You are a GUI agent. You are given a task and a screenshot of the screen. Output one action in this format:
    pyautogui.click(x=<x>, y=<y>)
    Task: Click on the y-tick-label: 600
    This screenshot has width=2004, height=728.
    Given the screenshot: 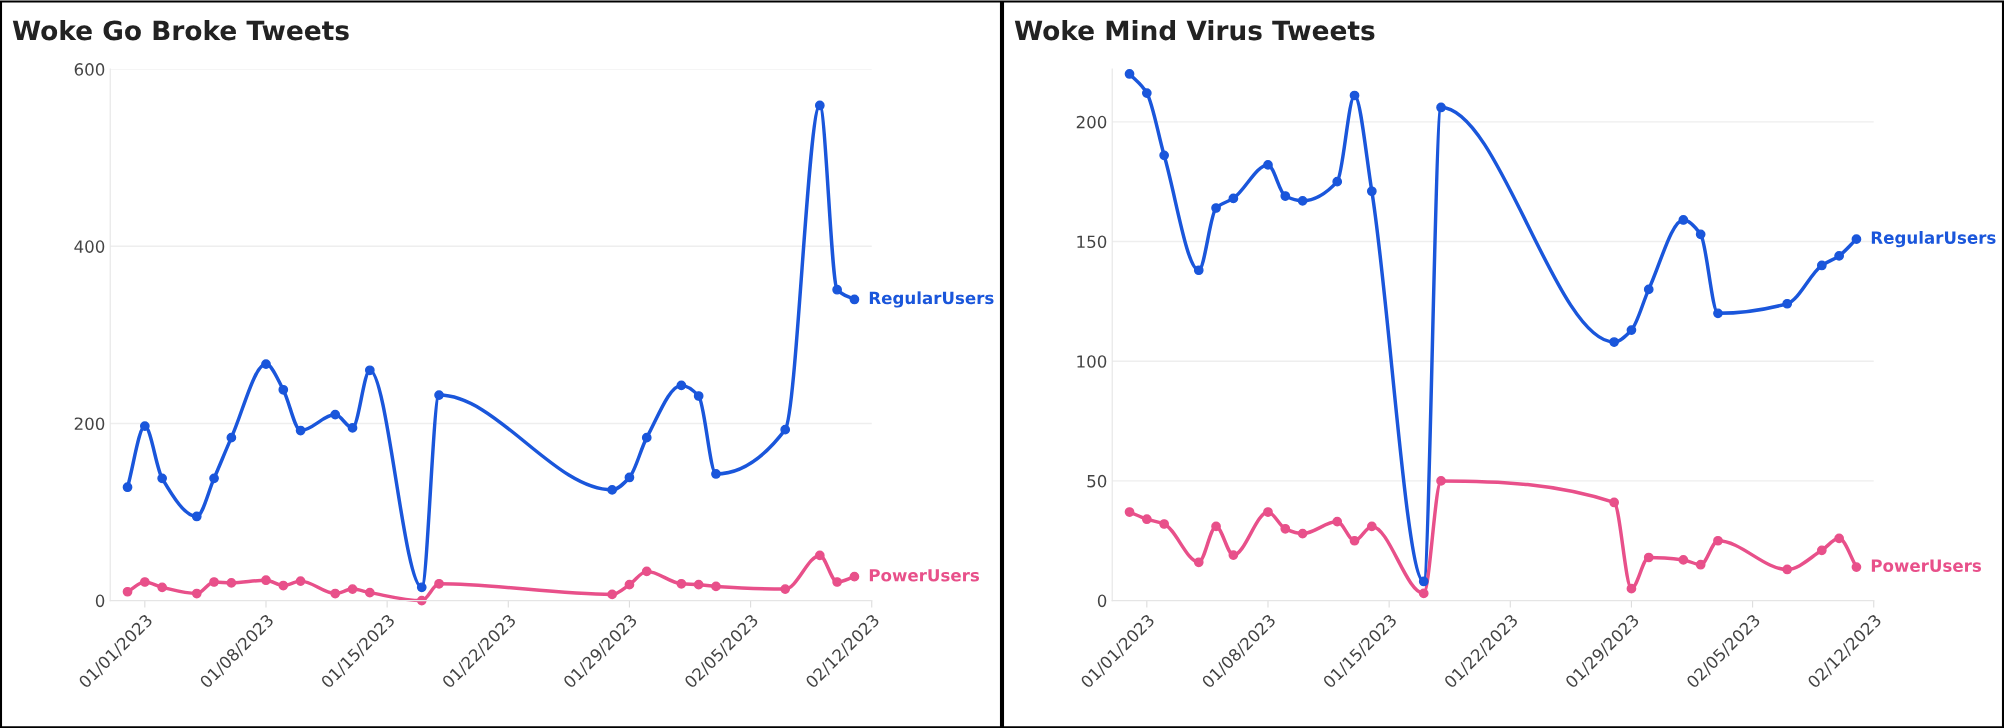 What is the action you would take?
    pyautogui.click(x=89, y=69)
    